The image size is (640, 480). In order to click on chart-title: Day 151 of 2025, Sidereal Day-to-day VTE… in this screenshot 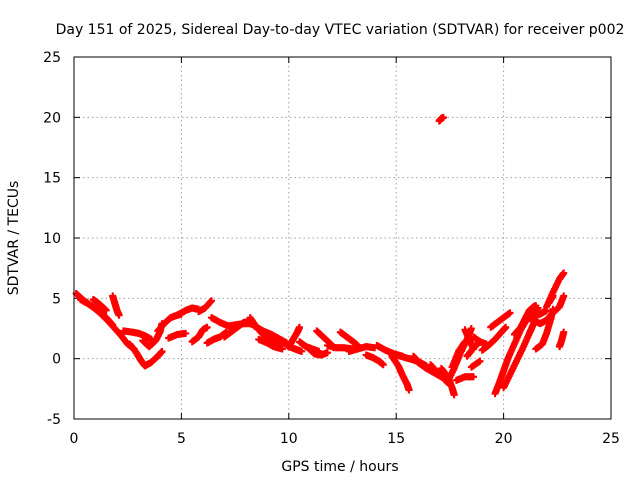, I will do `click(340, 30)`.